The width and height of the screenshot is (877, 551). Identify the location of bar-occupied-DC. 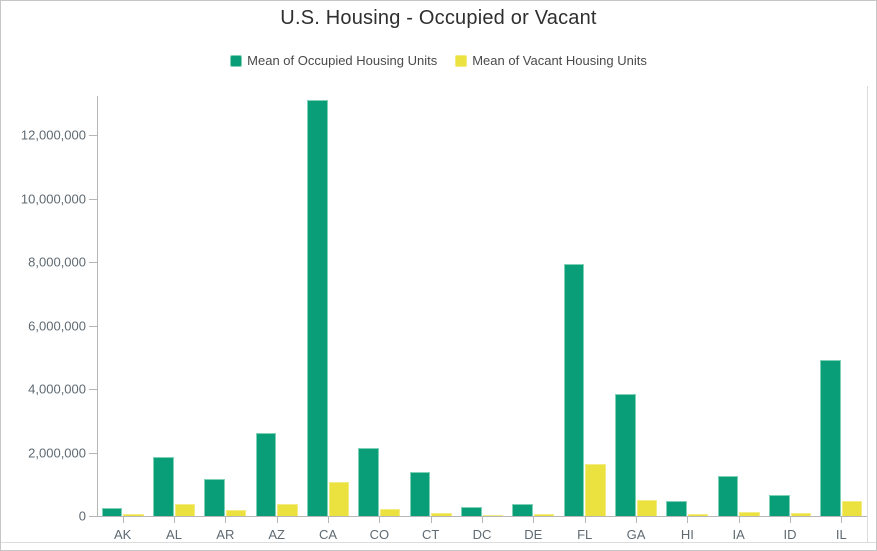
(471, 511).